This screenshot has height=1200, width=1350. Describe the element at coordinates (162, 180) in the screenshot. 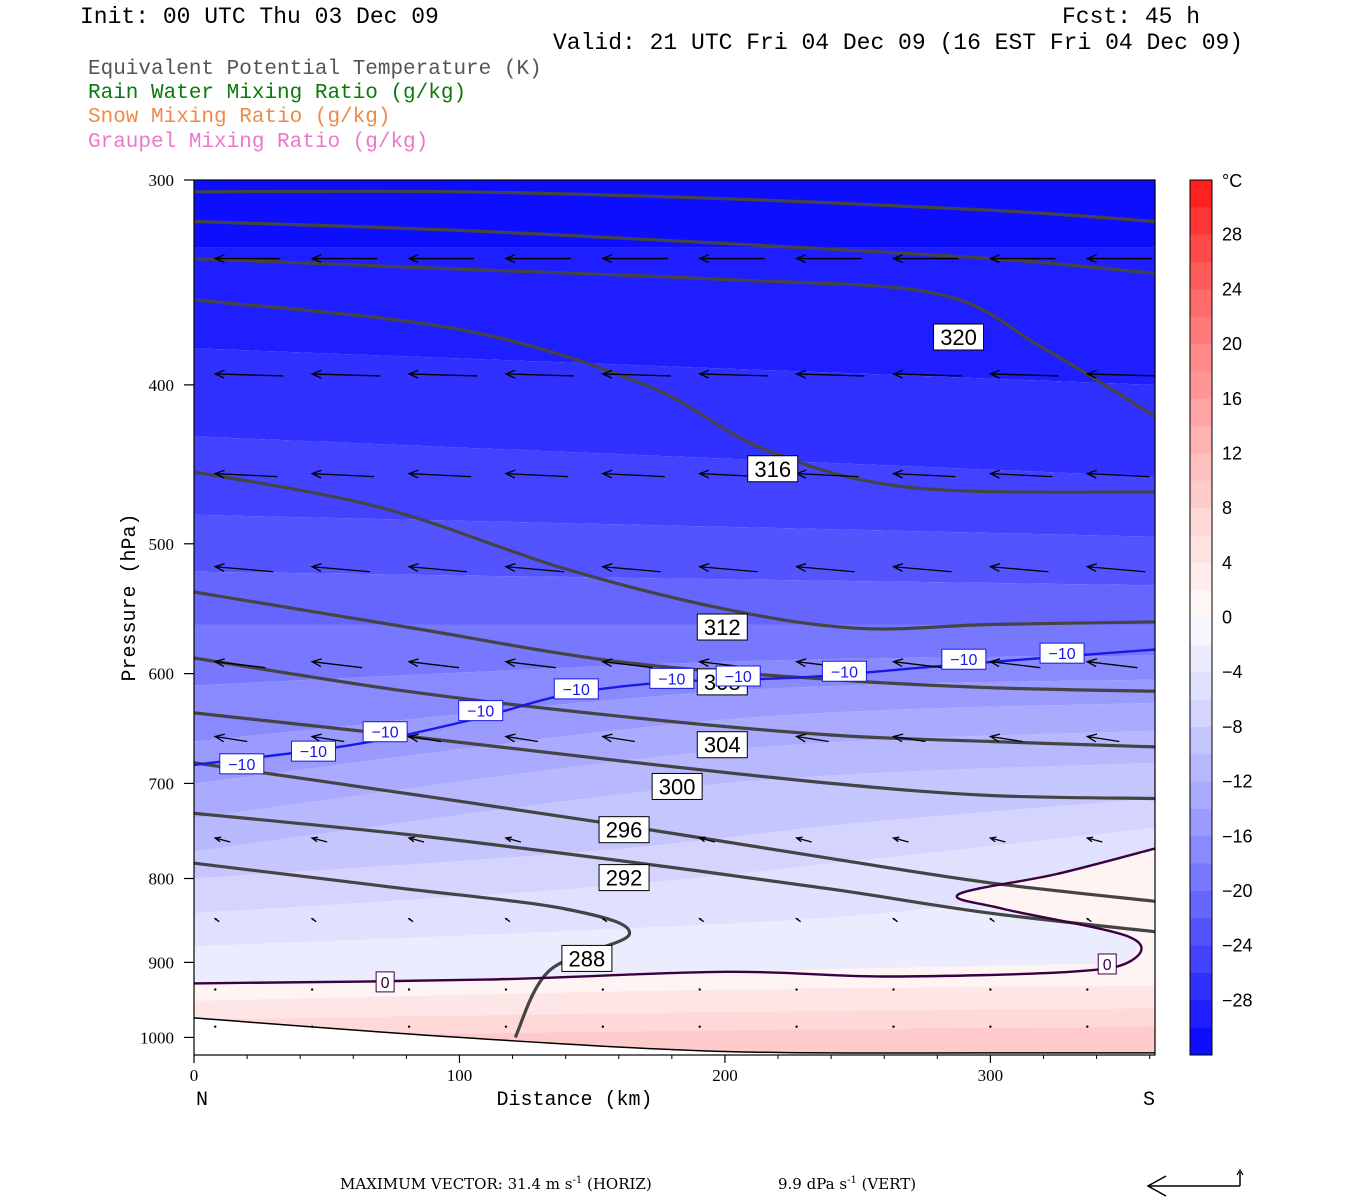

I see `y-tick-label: 300` at that location.